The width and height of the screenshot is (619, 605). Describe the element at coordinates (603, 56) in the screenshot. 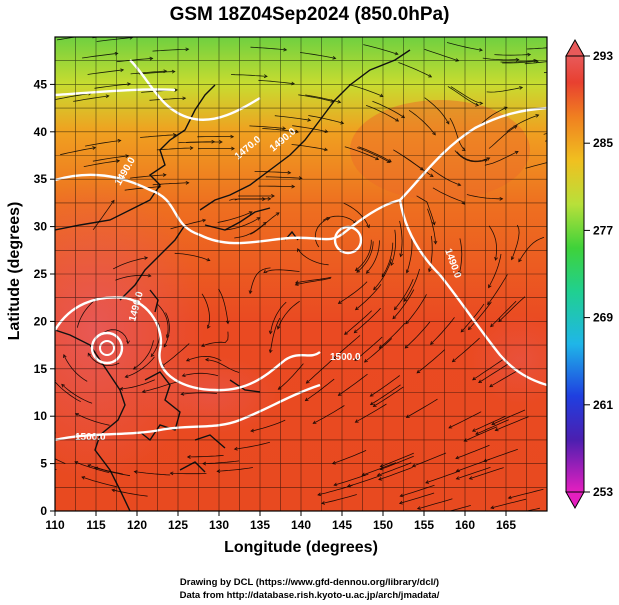

I see `colorbar-tick-label: 293` at that location.